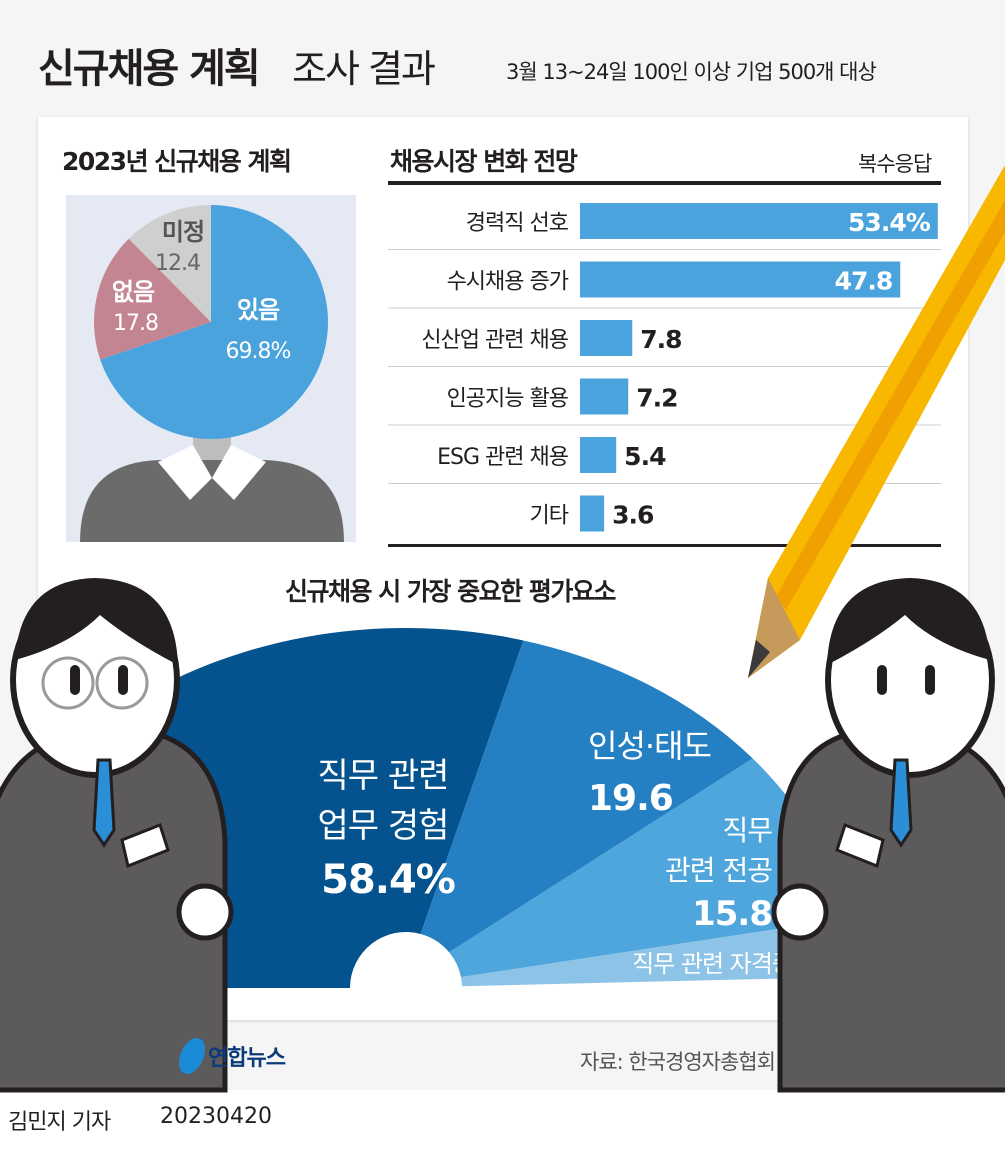 This screenshot has width=1005, height=1150. I want to click on collar-left, so click(185, 472).